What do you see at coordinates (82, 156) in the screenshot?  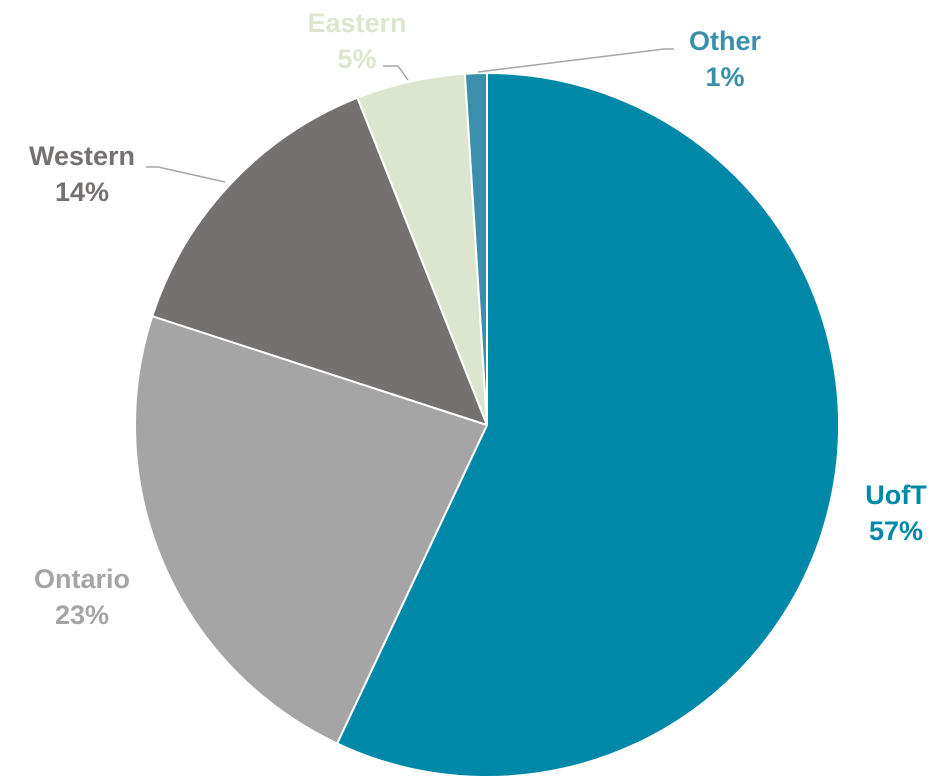 I see `slice-label-name-western: Western` at bounding box center [82, 156].